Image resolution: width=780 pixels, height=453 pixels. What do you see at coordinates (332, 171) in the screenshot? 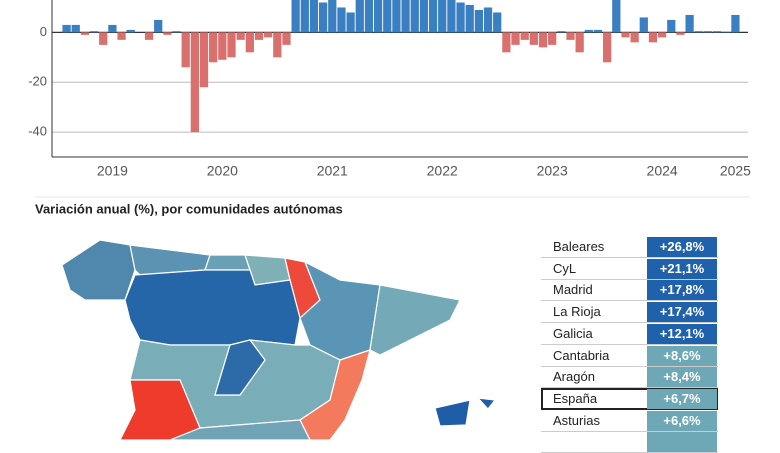
I see `x-tick-label: 2021` at bounding box center [332, 171].